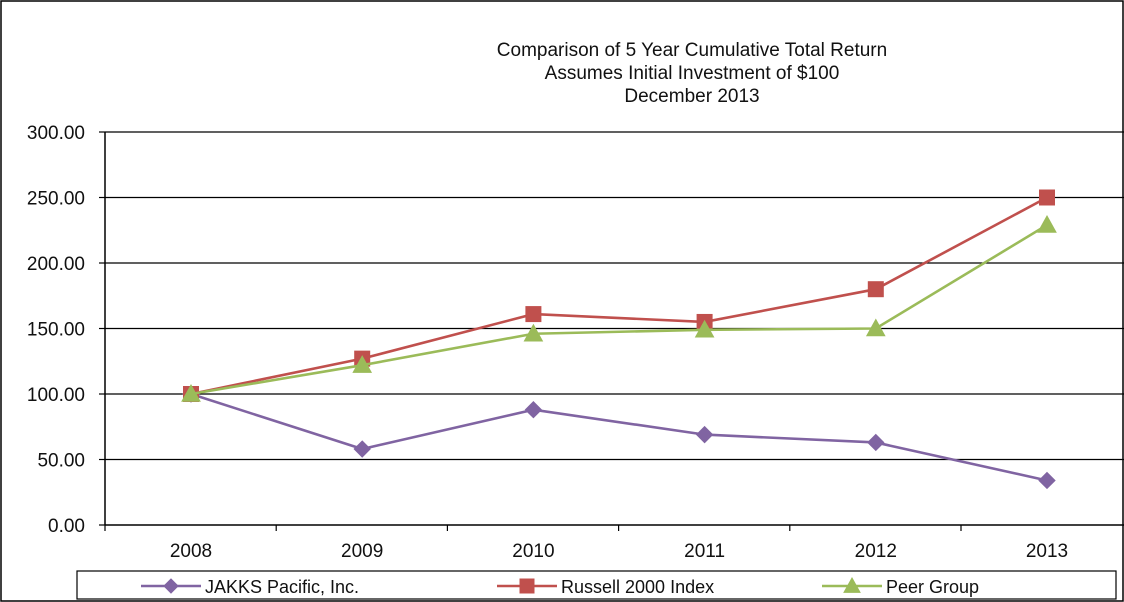 This screenshot has height=602, width=1124. I want to click on legend-label: JAKKS Pacific, Inc., so click(282, 587).